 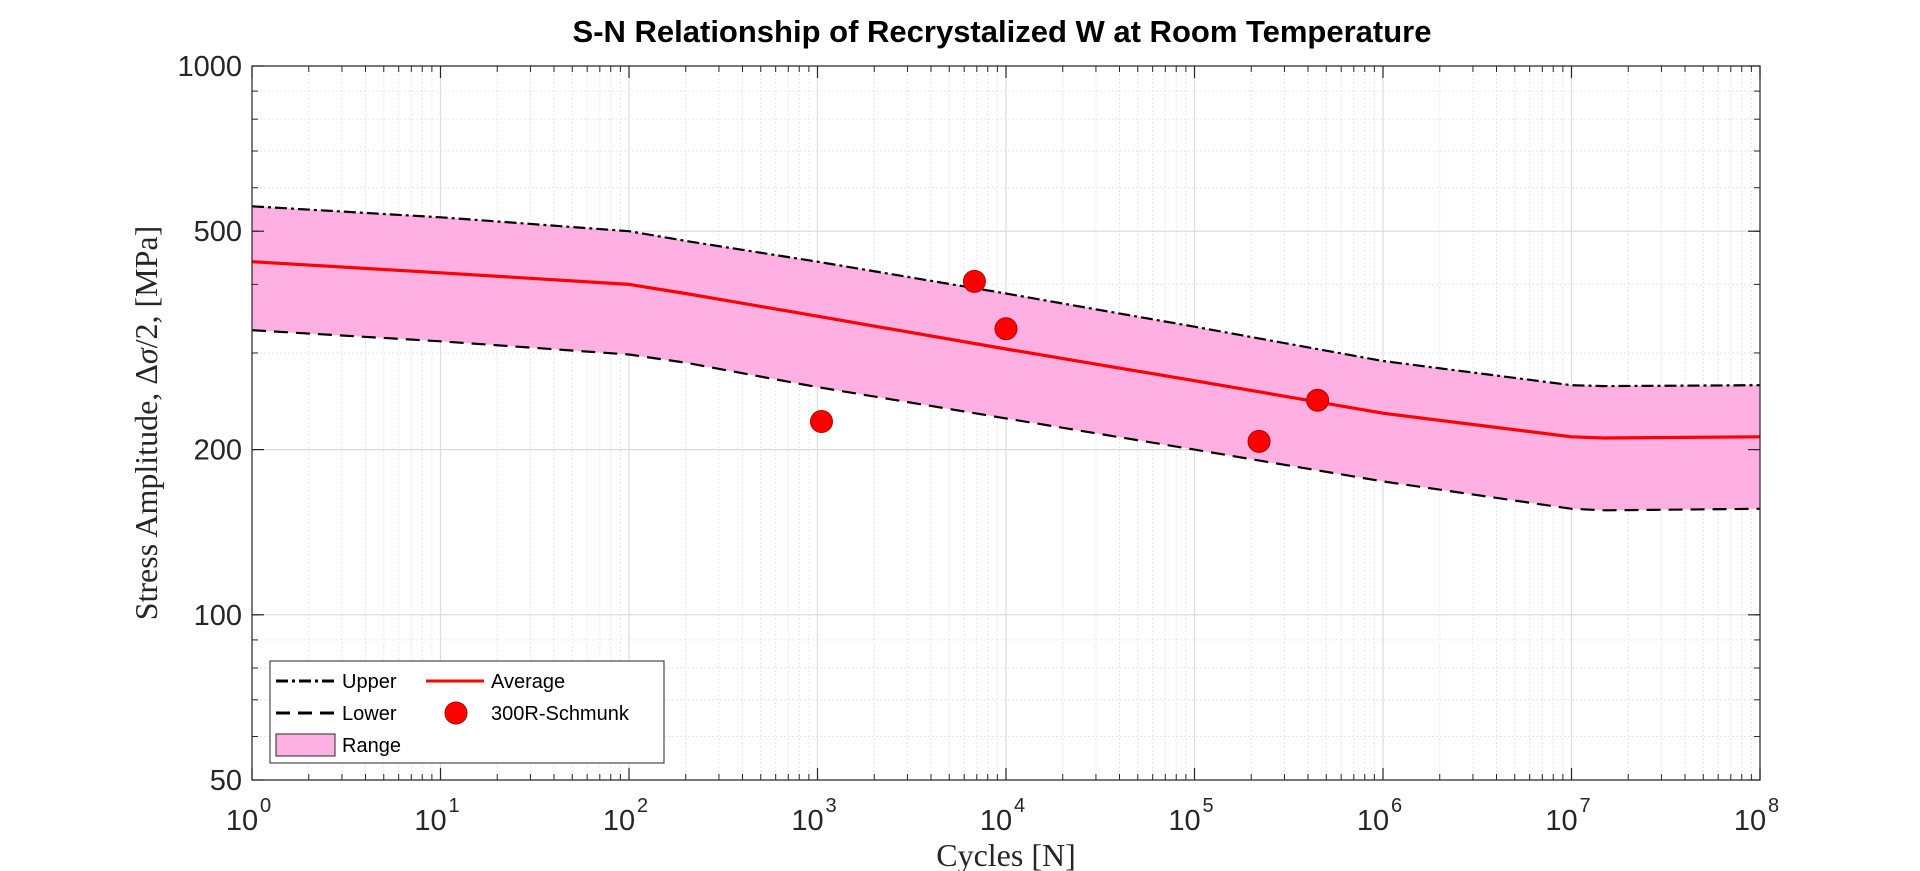 I want to click on legend: Upper Lower Average 300R-Schmunk Range, so click(x=467, y=712).